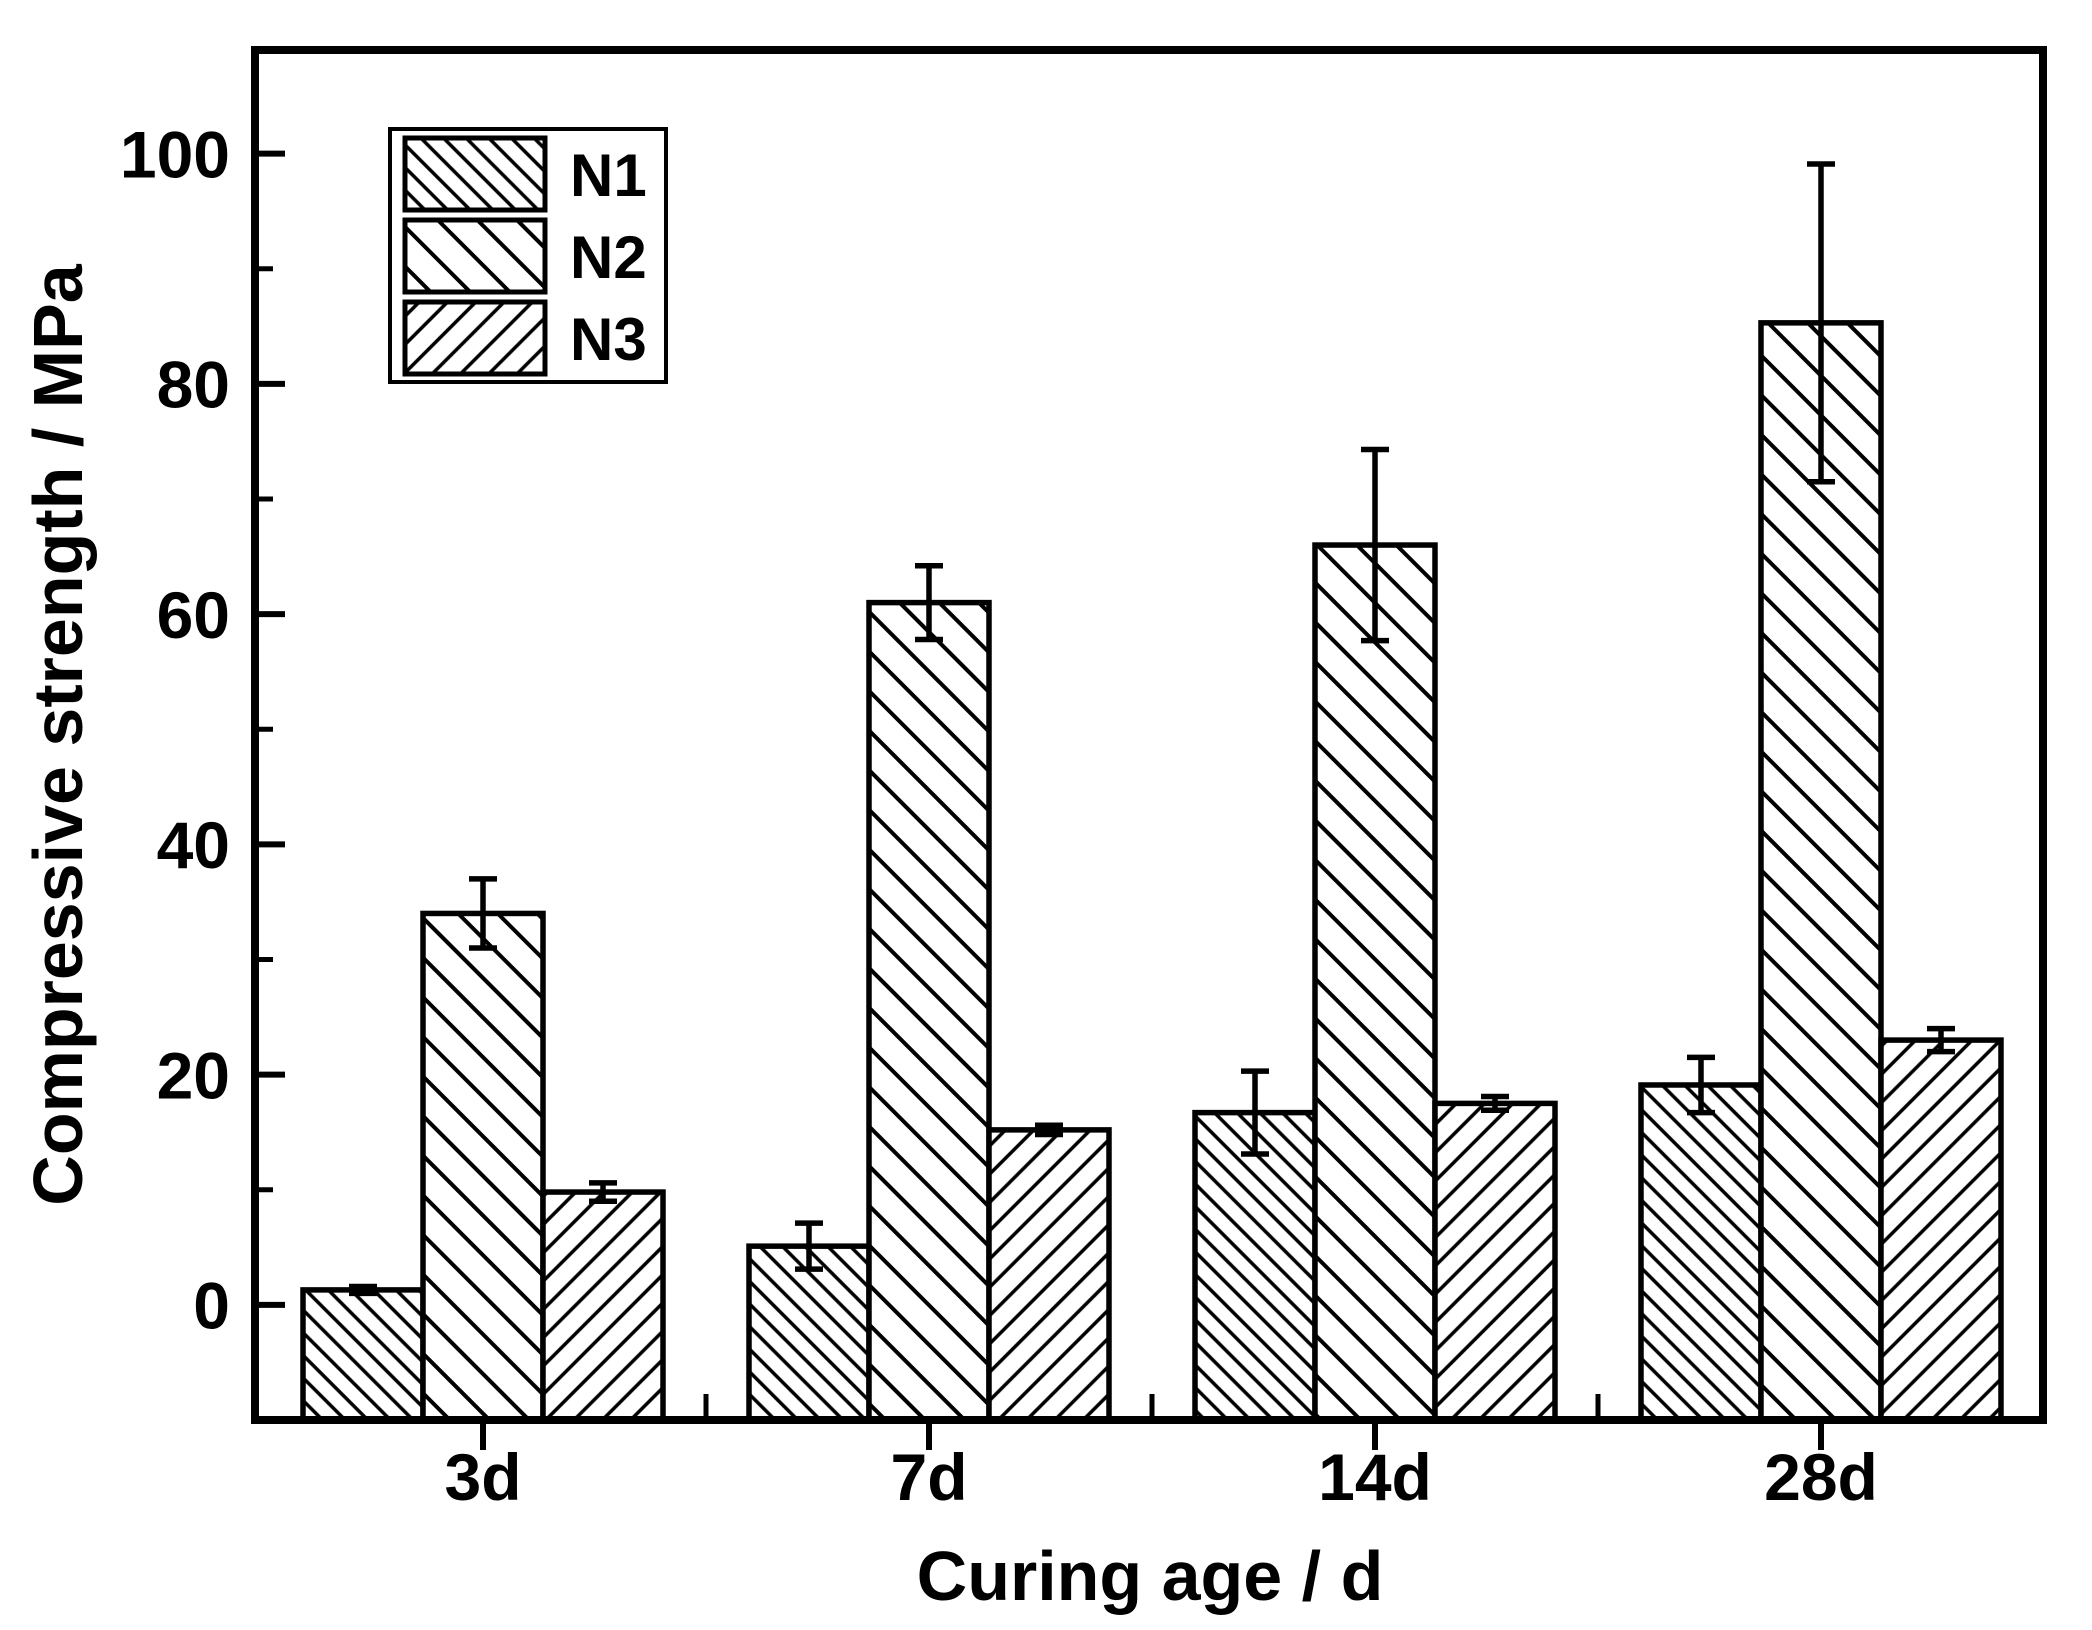 The height and width of the screenshot is (1630, 2092). What do you see at coordinates (482, 1477) in the screenshot?
I see `x-tick-label: 3d` at bounding box center [482, 1477].